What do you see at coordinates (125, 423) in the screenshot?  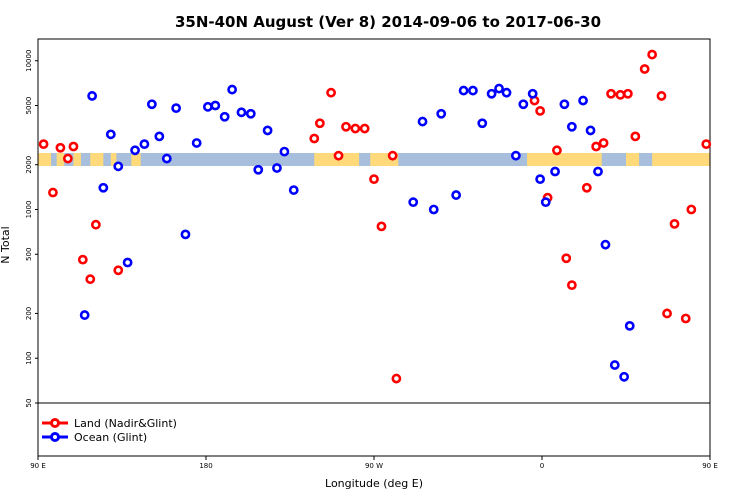 I see `legend-label-land: Land (Nadir&Glint)` at bounding box center [125, 423].